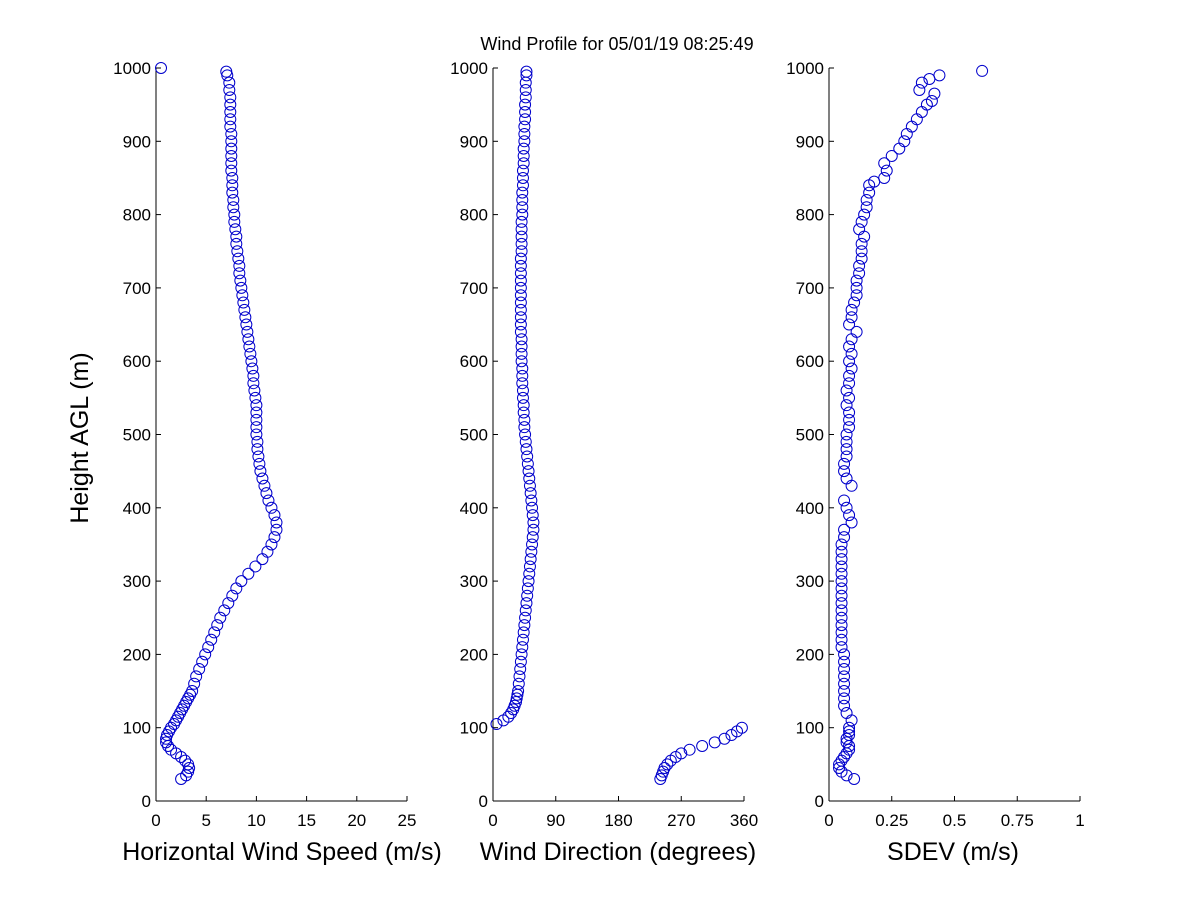 The image size is (1200, 900). I want to click on sdev-y-tick-label: 500, so click(810, 435).